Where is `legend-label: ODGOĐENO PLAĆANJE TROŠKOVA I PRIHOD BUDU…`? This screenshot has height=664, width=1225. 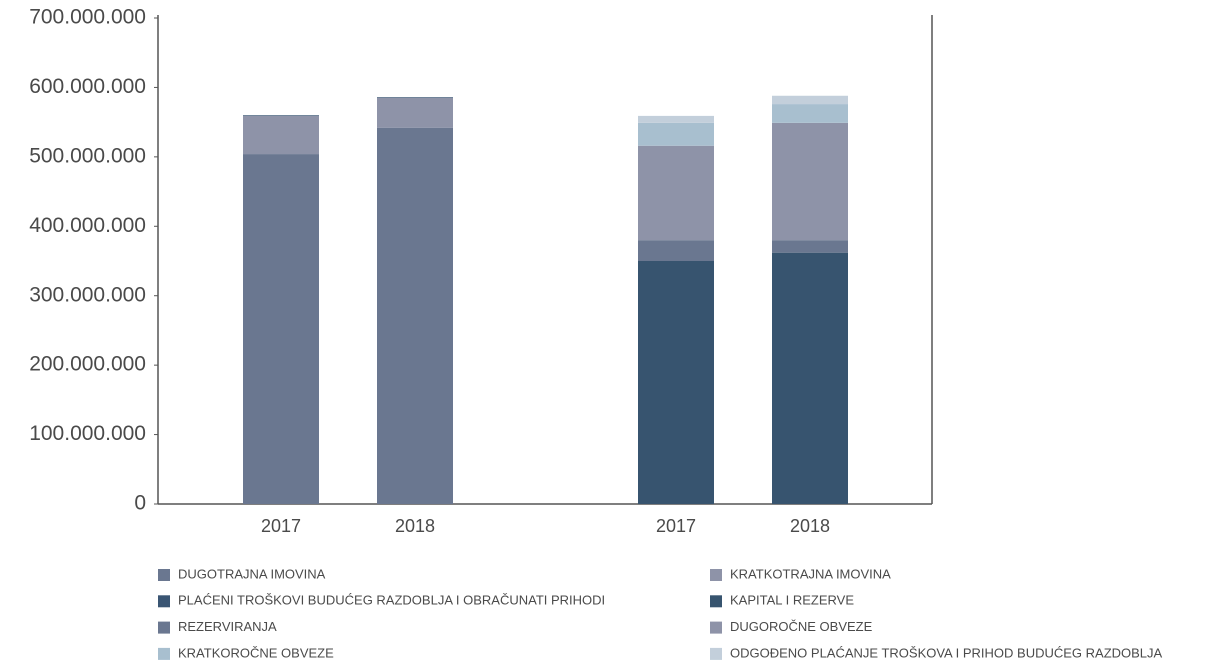
legend-label: ODGOĐENO PLAĆANJE TROŠKOVA I PRIHOD BUDU… is located at coordinates (946, 652).